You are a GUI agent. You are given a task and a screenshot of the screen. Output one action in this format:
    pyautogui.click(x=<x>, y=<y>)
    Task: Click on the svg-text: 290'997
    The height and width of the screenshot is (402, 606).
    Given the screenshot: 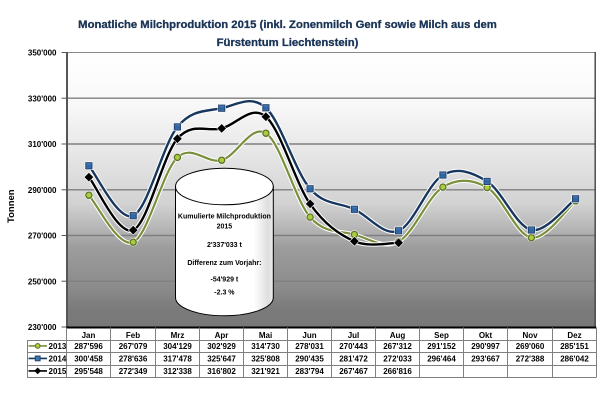 What is the action you would take?
    pyautogui.click(x=485, y=346)
    